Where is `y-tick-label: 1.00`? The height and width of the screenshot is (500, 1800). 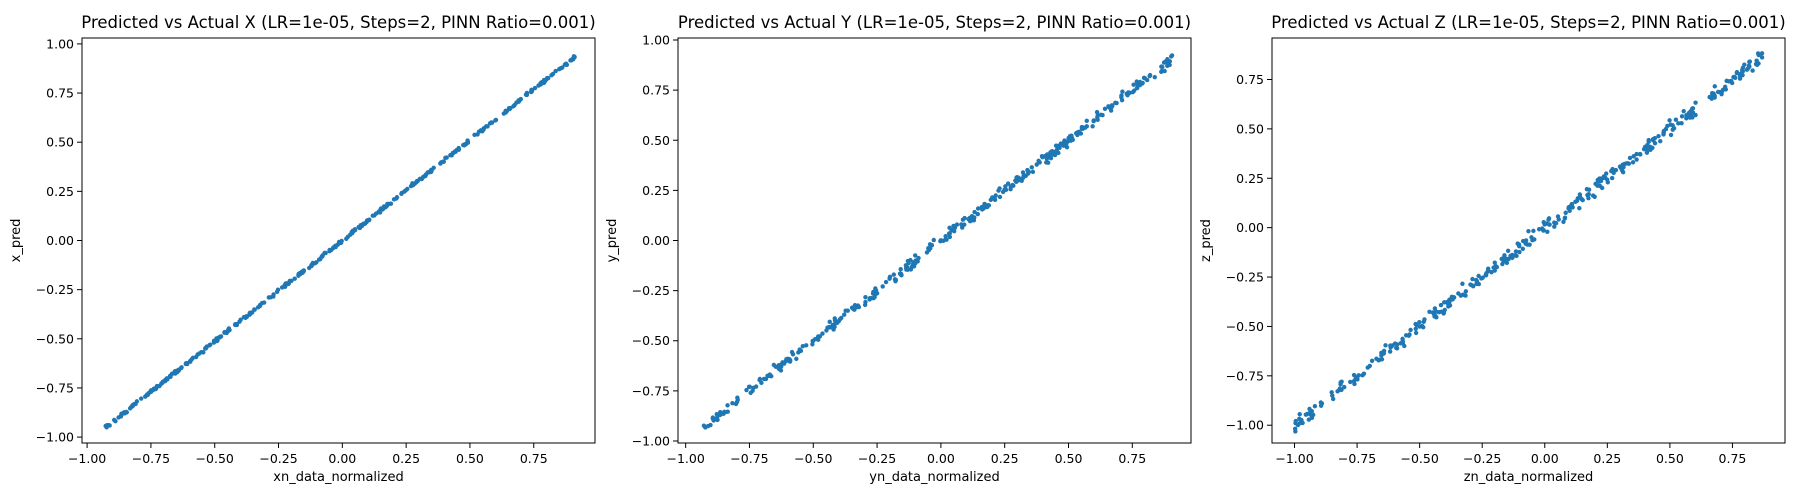 y-tick-label: 1.00 is located at coordinates (656, 40).